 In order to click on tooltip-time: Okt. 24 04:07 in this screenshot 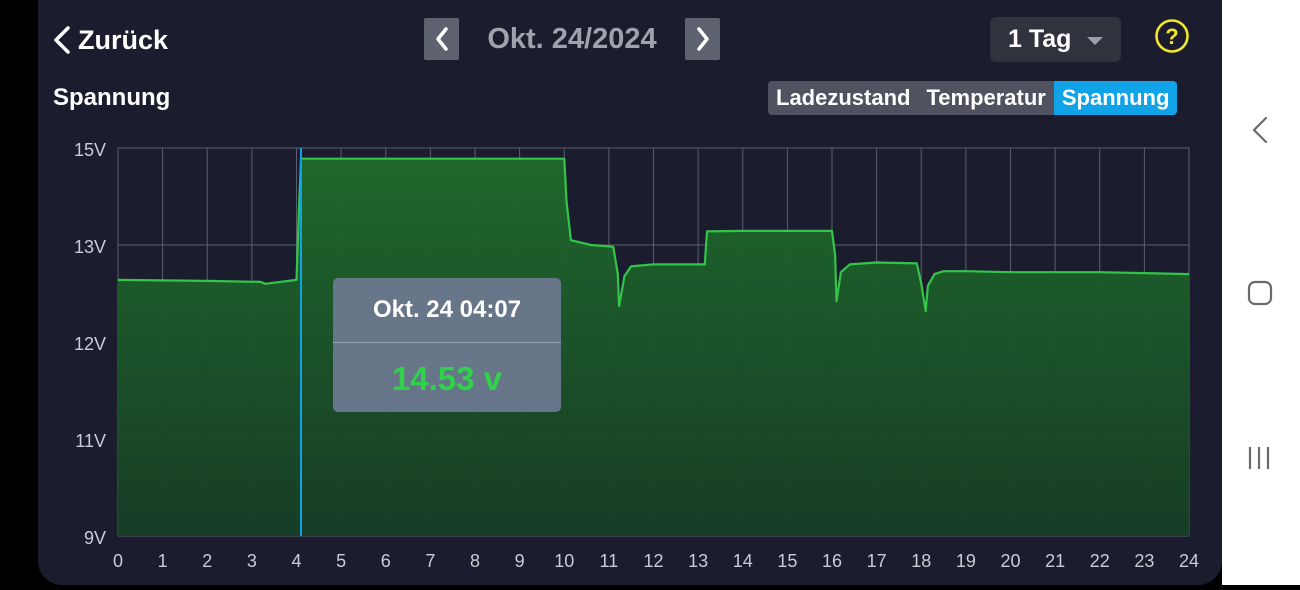, I will do `click(447, 310)`.